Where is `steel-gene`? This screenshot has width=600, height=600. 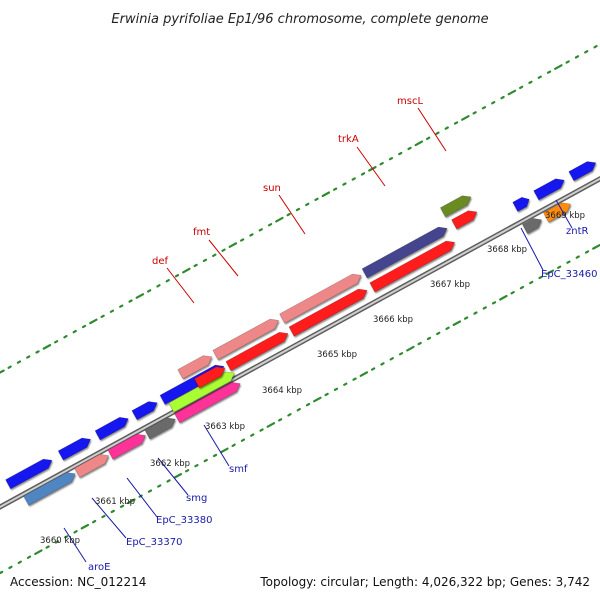
steel-gene is located at coordinates (49, 489).